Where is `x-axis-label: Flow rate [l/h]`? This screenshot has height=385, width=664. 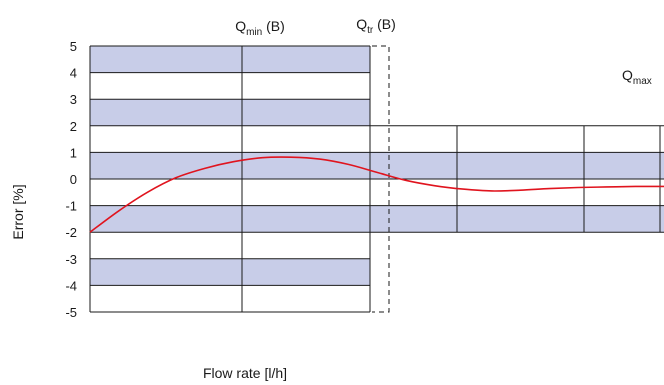 x-axis-label: Flow rate [l/h] is located at coordinates (245, 373).